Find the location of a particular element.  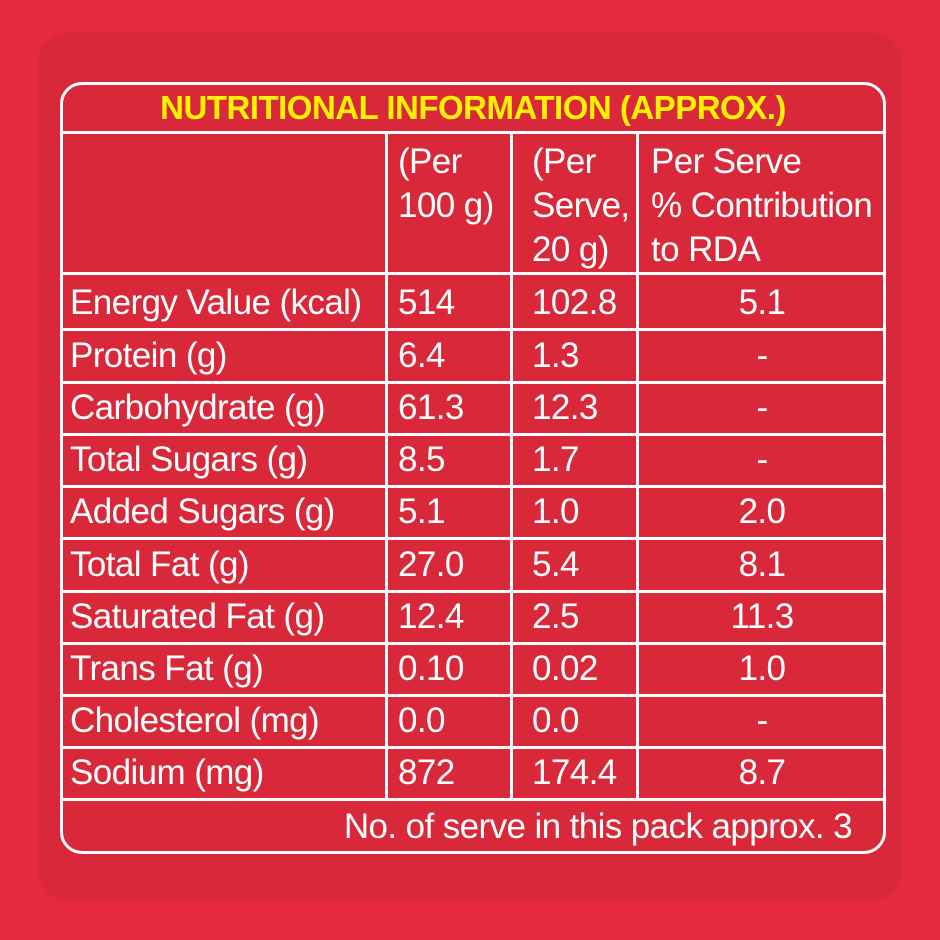

cell-per-100g: 6.4 is located at coordinates (421, 355).